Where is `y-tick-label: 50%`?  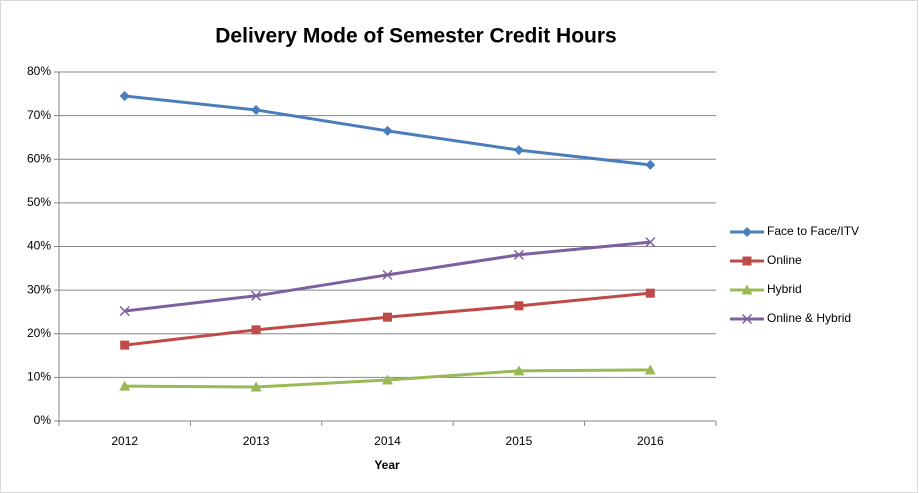 y-tick-label: 50% is located at coordinates (39, 202).